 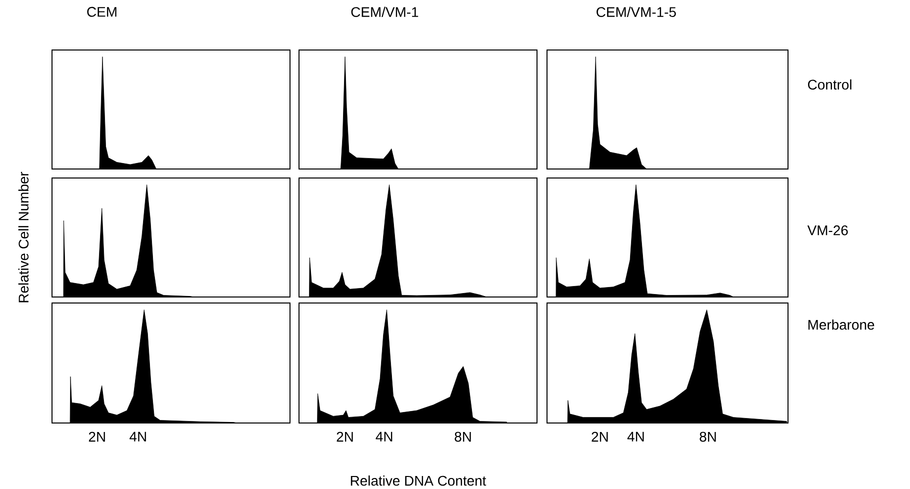 What do you see at coordinates (384, 11) in the screenshot?
I see `chart-title: CEM/VM-1` at bounding box center [384, 11].